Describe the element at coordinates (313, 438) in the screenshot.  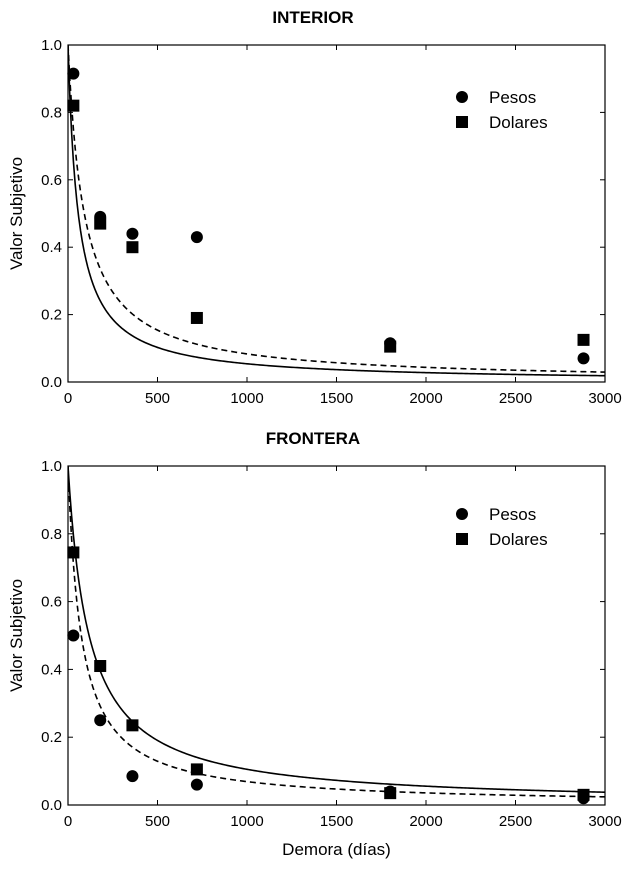
I see `chart-title: FRONTERA` at that location.